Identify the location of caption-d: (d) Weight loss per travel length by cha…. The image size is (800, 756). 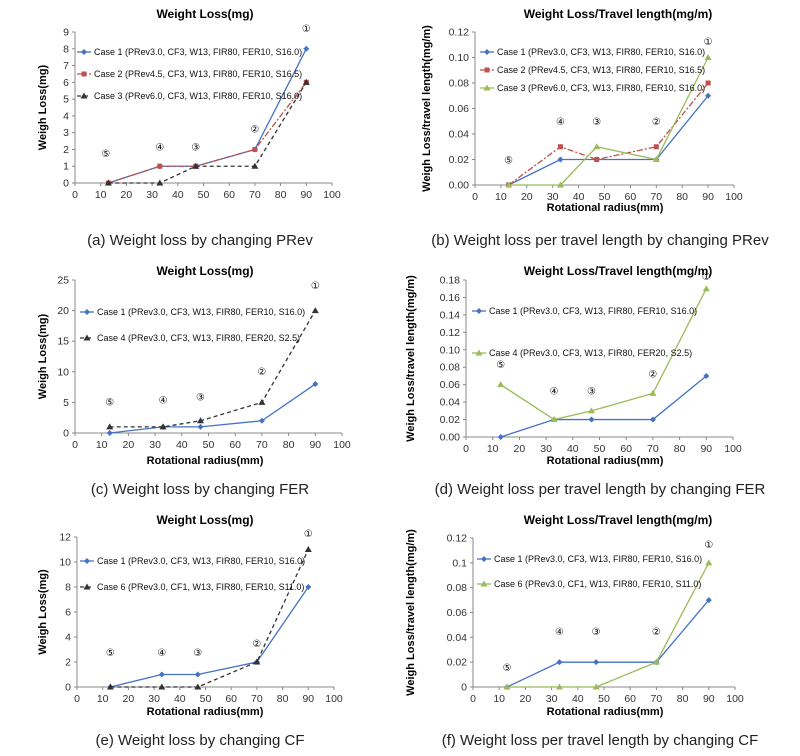
(600, 489).